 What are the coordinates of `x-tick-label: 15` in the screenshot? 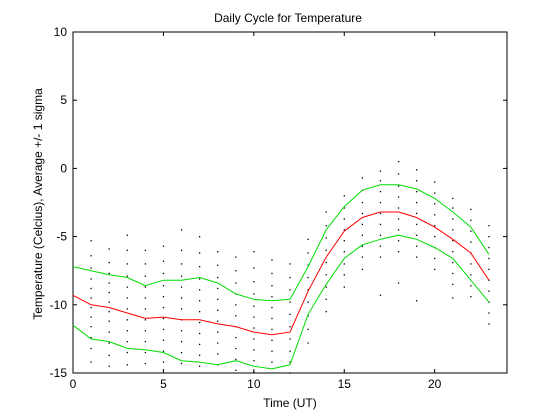 It's located at (345, 384).